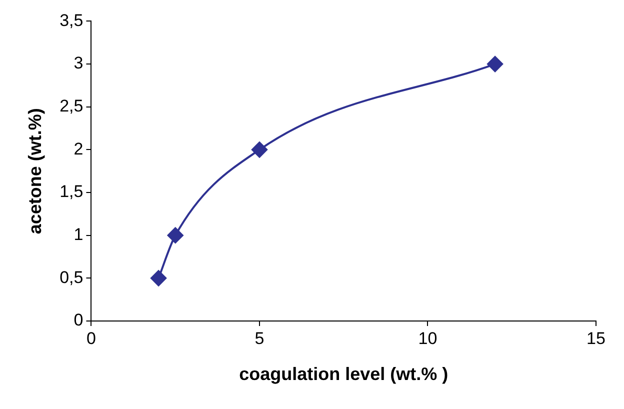  Describe the element at coordinates (72, 106) in the screenshot. I see `y-tick-label: 2,5` at that location.